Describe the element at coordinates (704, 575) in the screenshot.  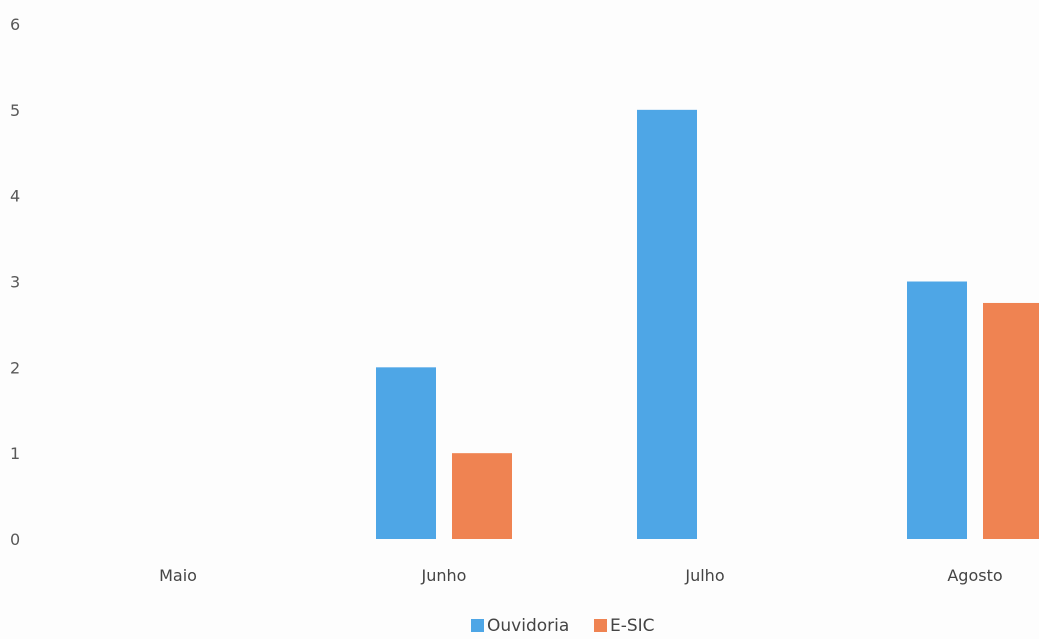
I see `x-category-label: Julho` at that location.